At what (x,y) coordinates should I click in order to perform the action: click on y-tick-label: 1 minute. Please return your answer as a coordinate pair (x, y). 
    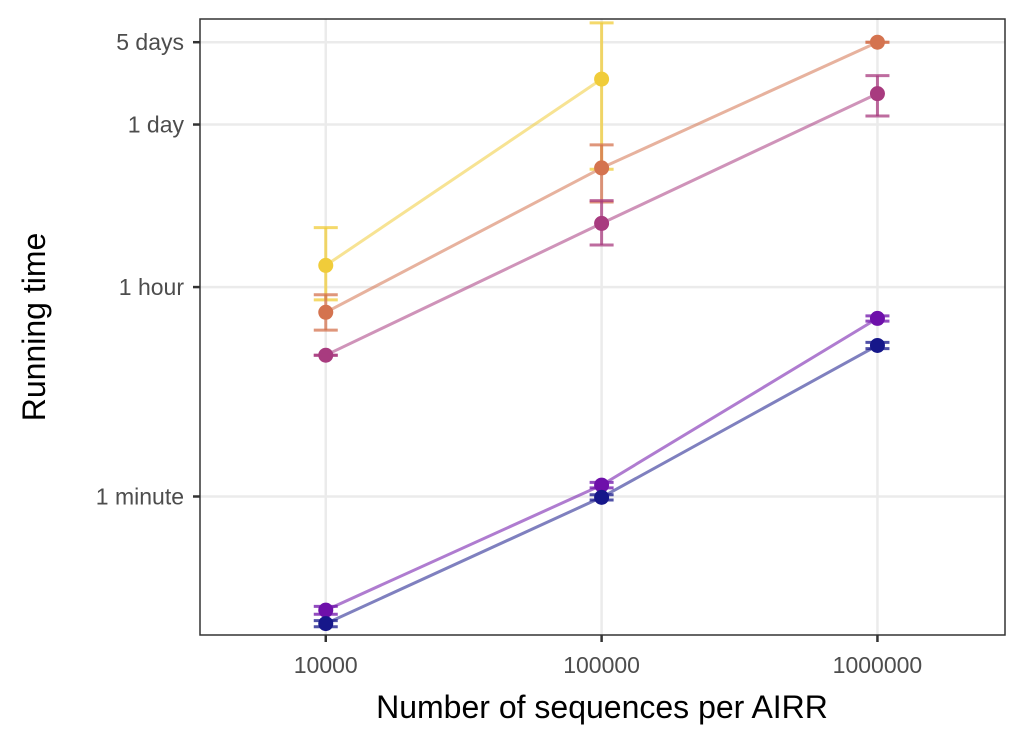
    Looking at the image, I should click on (140, 496).